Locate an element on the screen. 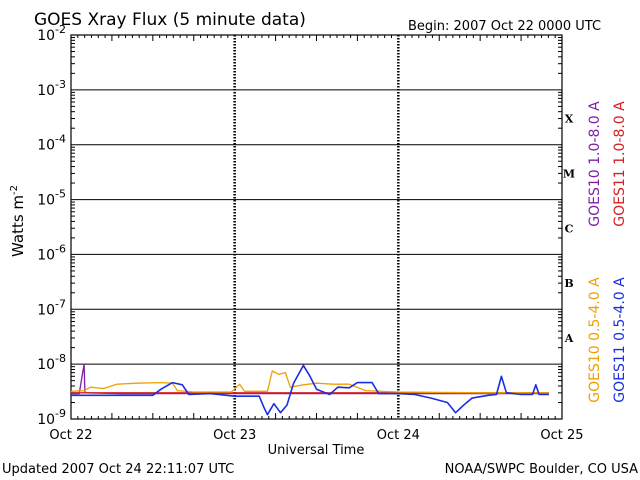 This screenshot has width=640, height=480. x-axis-label: Universal Time is located at coordinates (316, 450).